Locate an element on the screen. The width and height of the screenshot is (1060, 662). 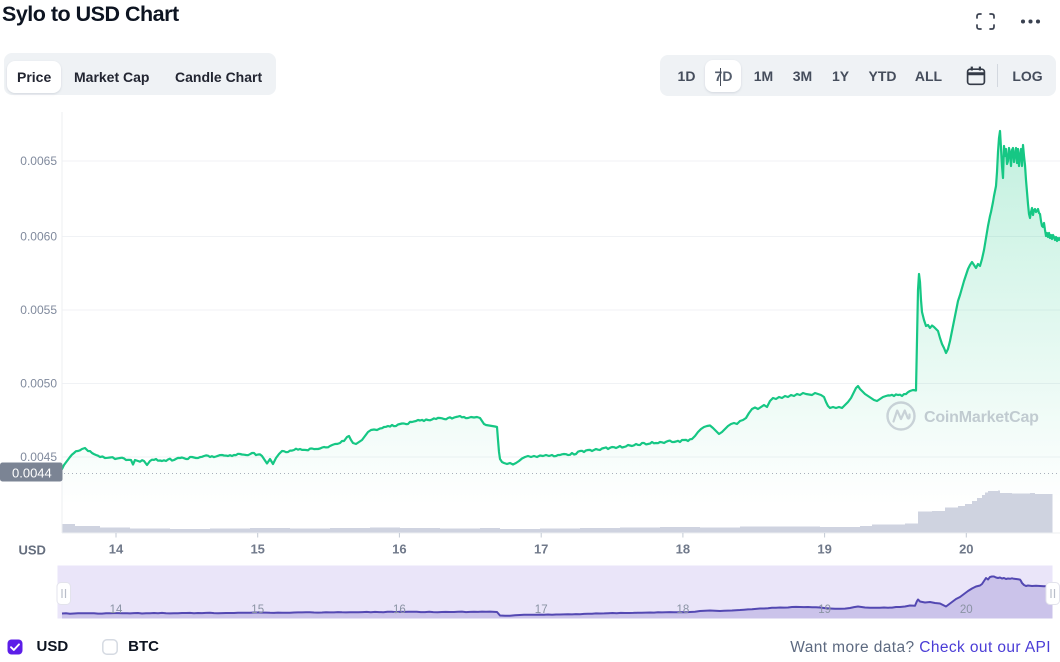
svg-text: 0.0060 is located at coordinates (38, 237).